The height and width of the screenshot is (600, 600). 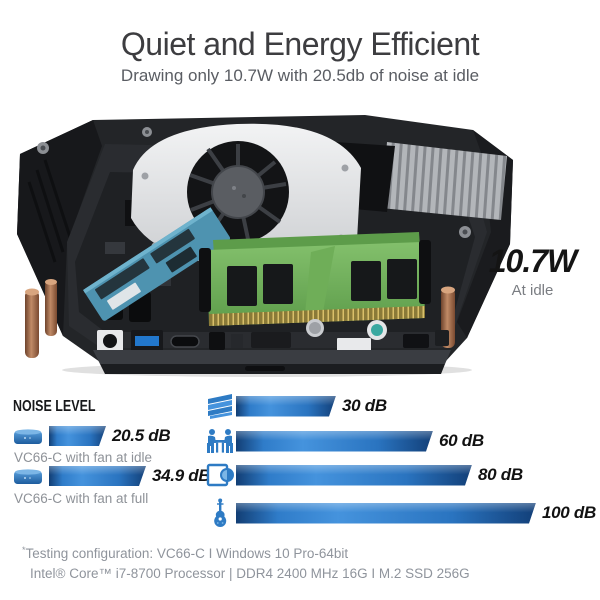 What do you see at coordinates (220, 406) in the screenshot?
I see `books-icon` at bounding box center [220, 406].